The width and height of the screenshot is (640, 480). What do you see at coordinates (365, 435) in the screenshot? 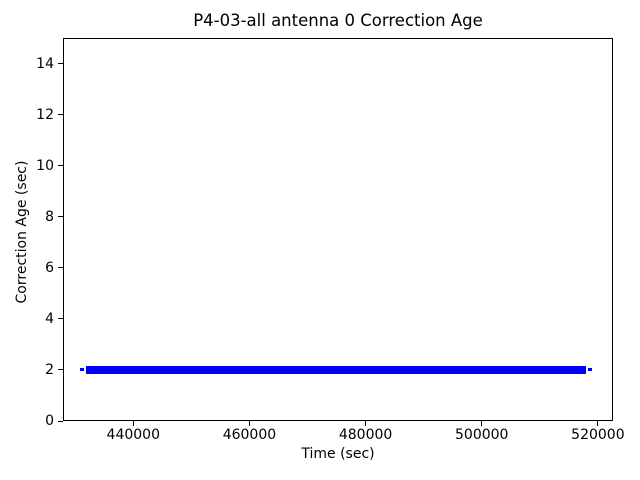
I see `x-tick-label: 480000` at bounding box center [365, 435].